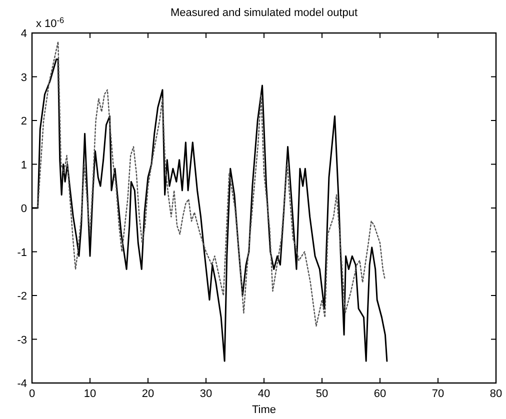 The image size is (506, 419). What do you see at coordinates (264, 13) in the screenshot?
I see `chart-title: Measured and simulated model output` at bounding box center [264, 13].